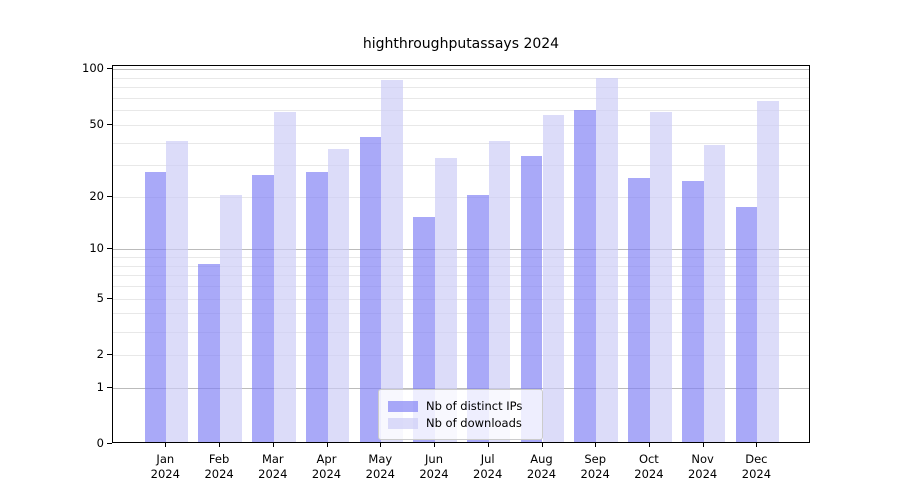 The image size is (900, 500). I want to click on legend: Nb of distinct IPs Nb of downloads, so click(460, 414).